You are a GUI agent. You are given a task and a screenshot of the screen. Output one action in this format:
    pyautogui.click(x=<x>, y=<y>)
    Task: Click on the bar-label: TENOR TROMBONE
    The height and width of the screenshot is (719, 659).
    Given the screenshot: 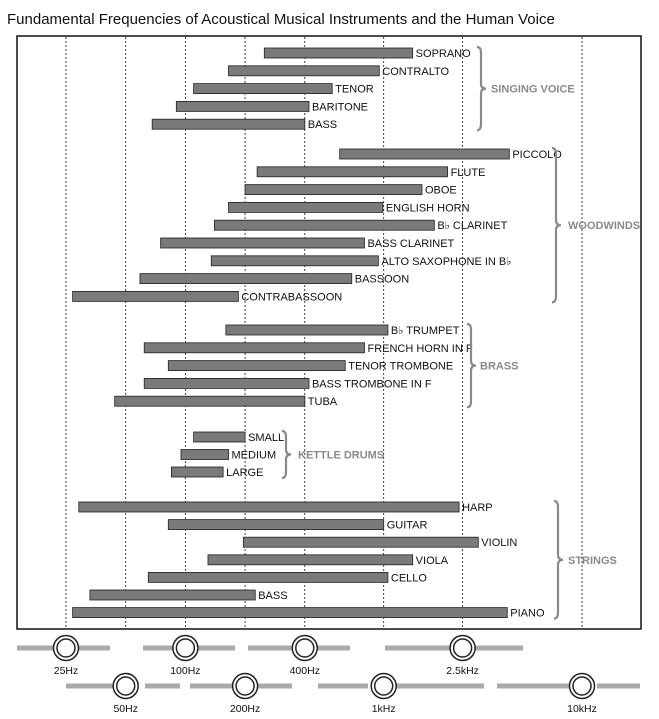 What is the action you would take?
    pyautogui.click(x=400, y=367)
    